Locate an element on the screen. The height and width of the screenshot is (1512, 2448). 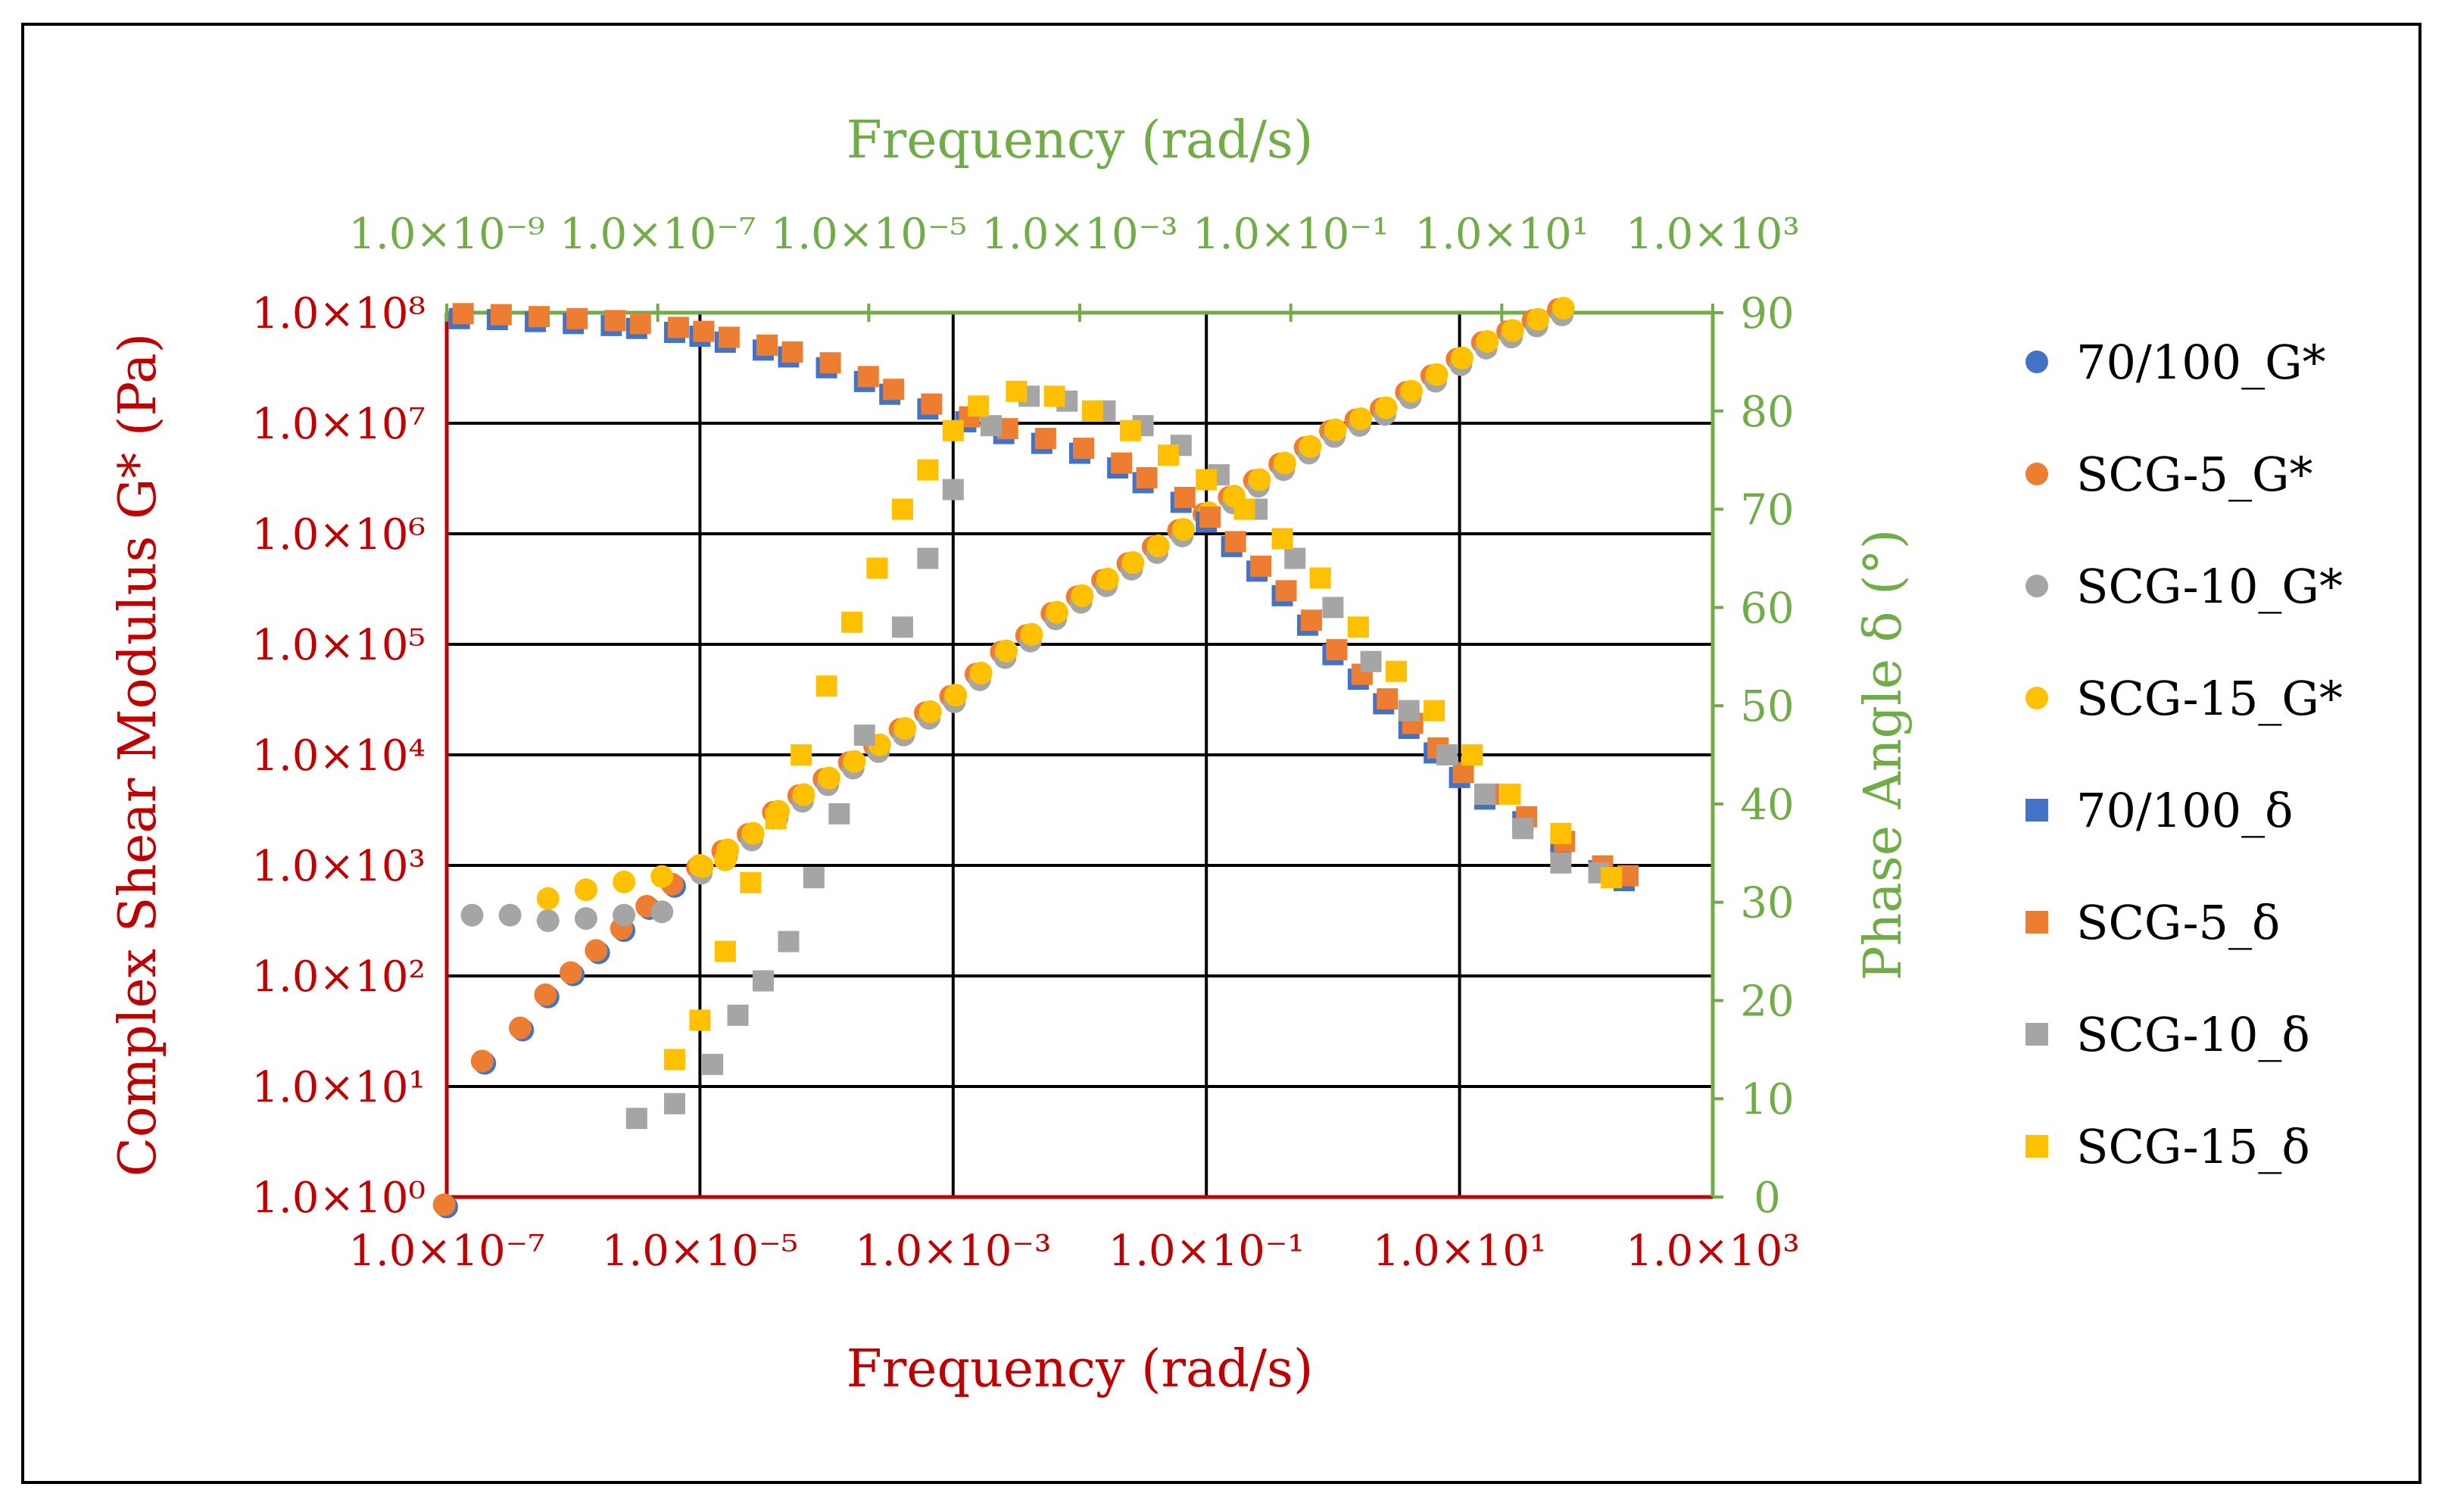
x-bottom-tick-label: 1.0×10⁻⁵ is located at coordinates (700, 1251).